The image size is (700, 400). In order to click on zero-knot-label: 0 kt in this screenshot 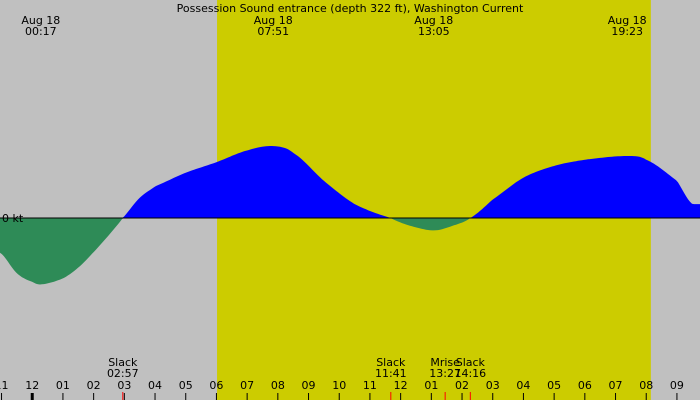, I will do `click(13, 218)`.